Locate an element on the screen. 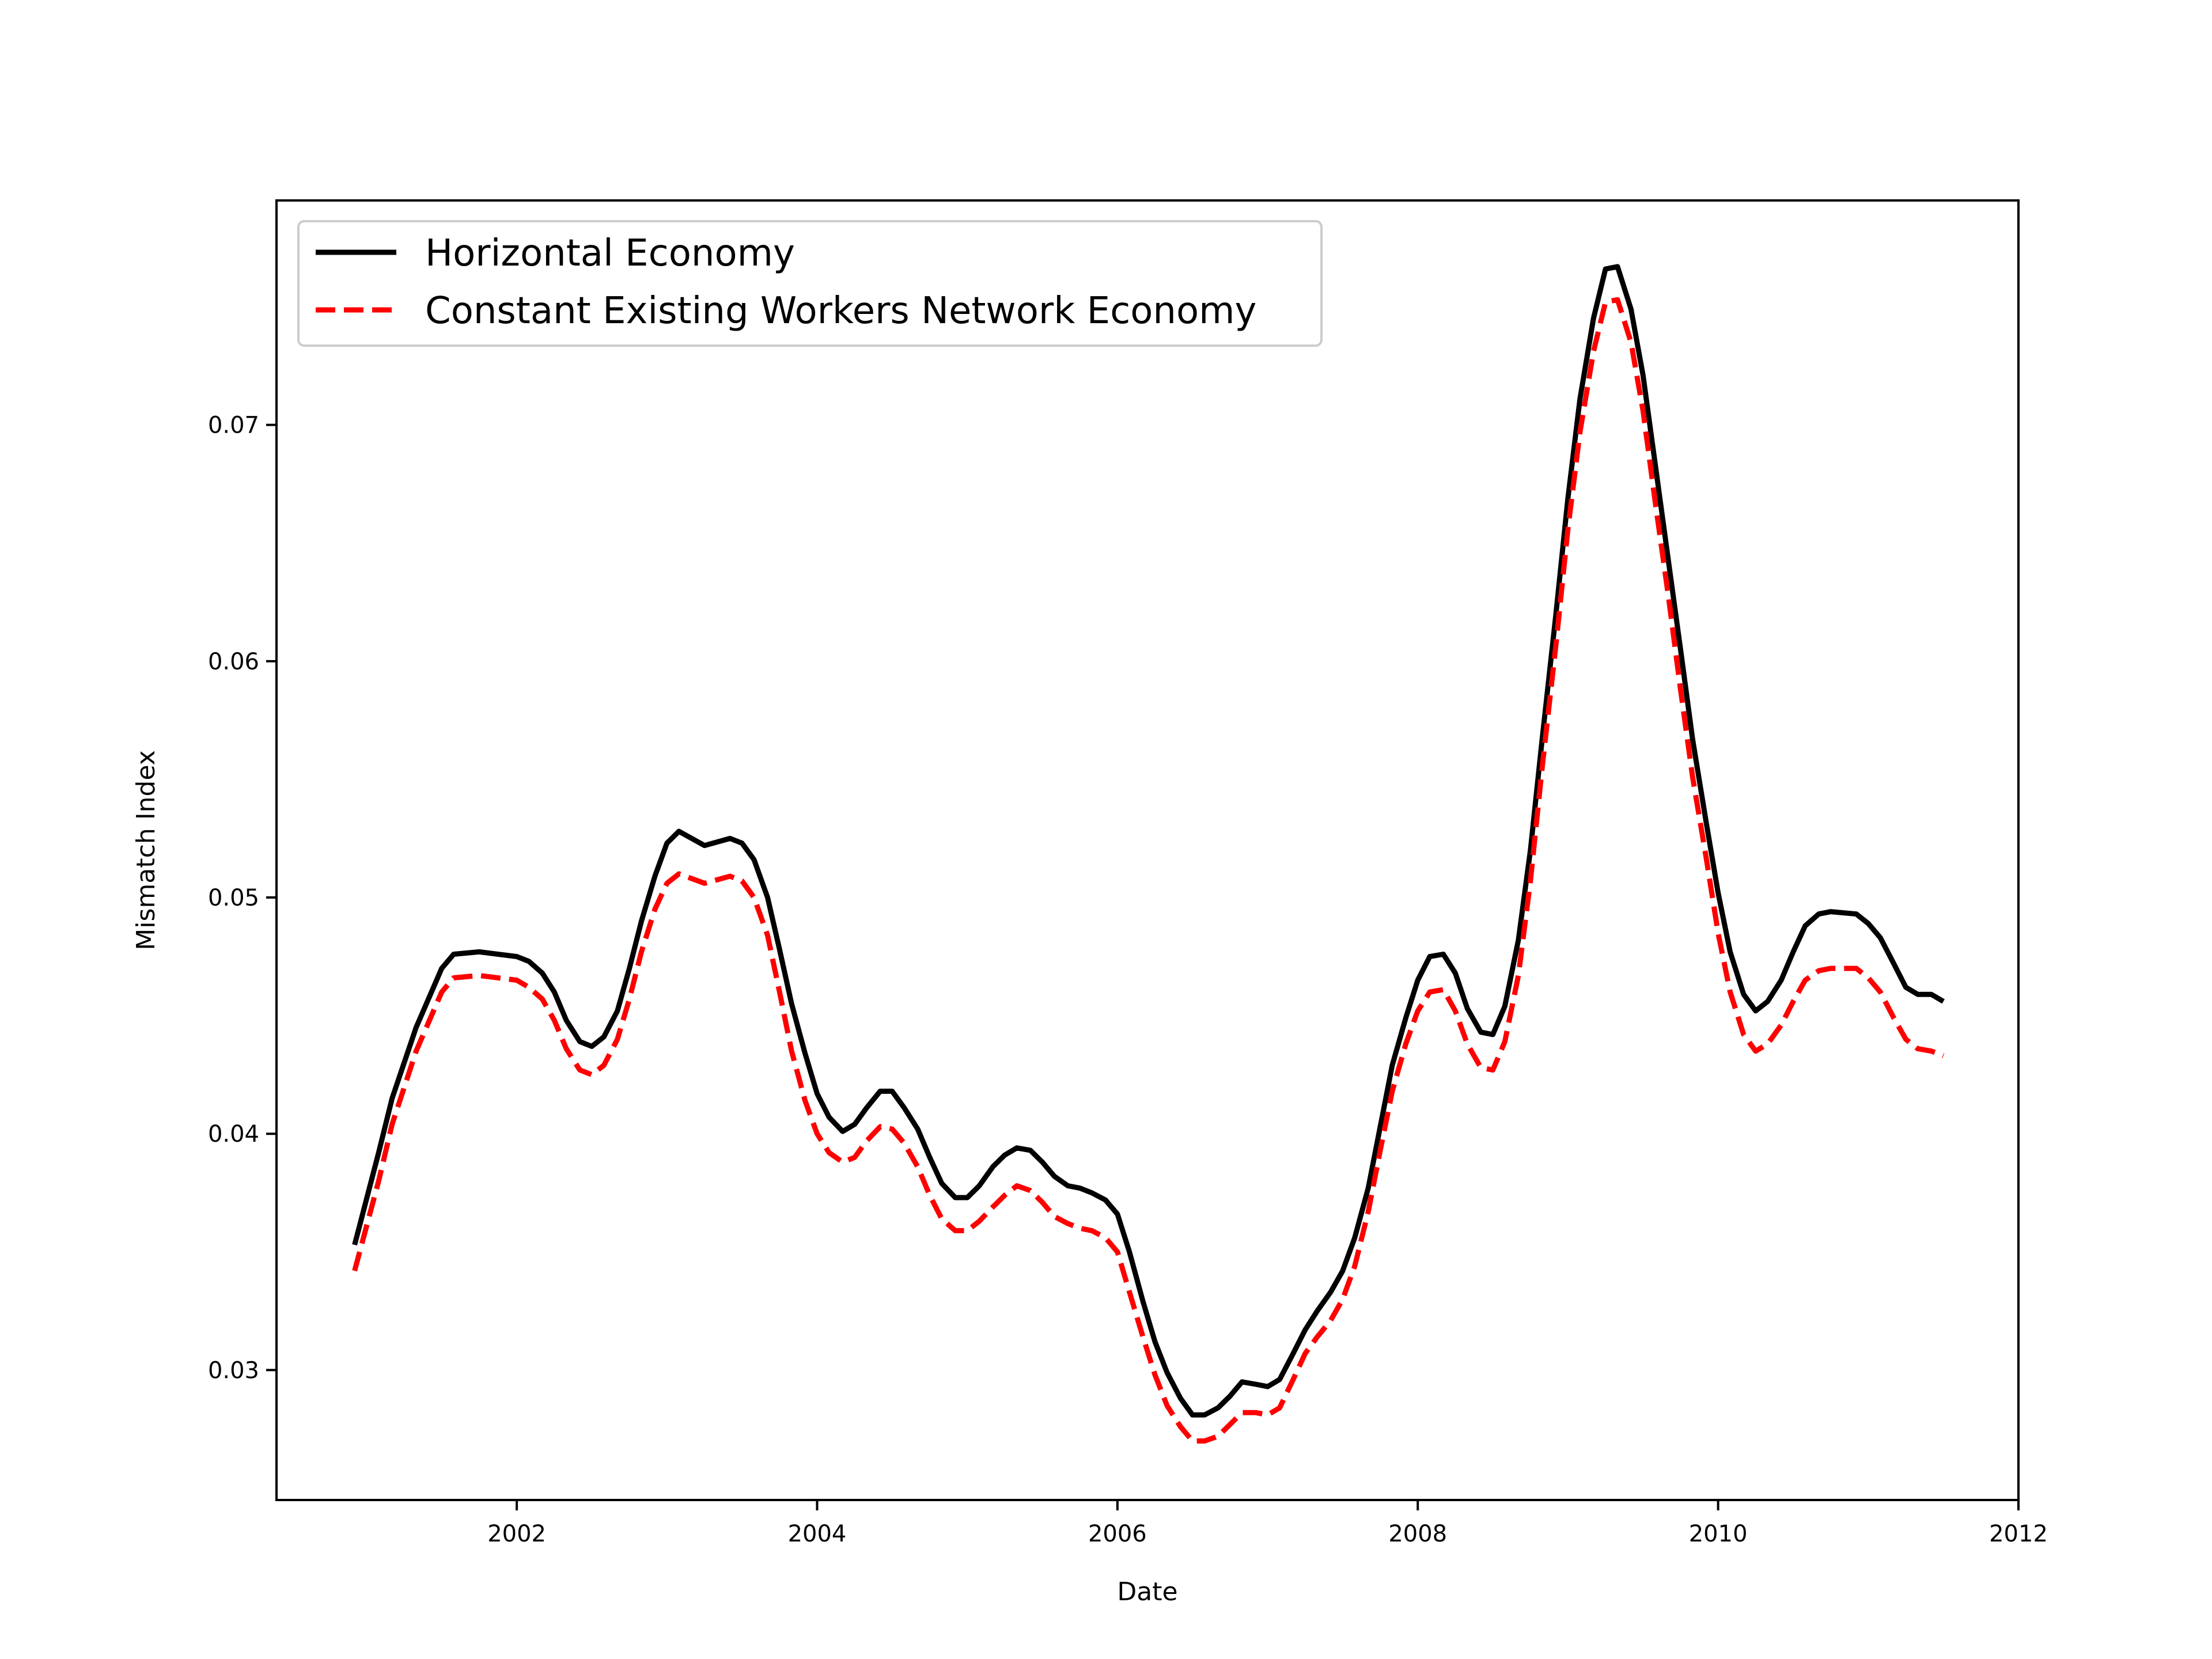  legend-box is located at coordinates (810, 283).